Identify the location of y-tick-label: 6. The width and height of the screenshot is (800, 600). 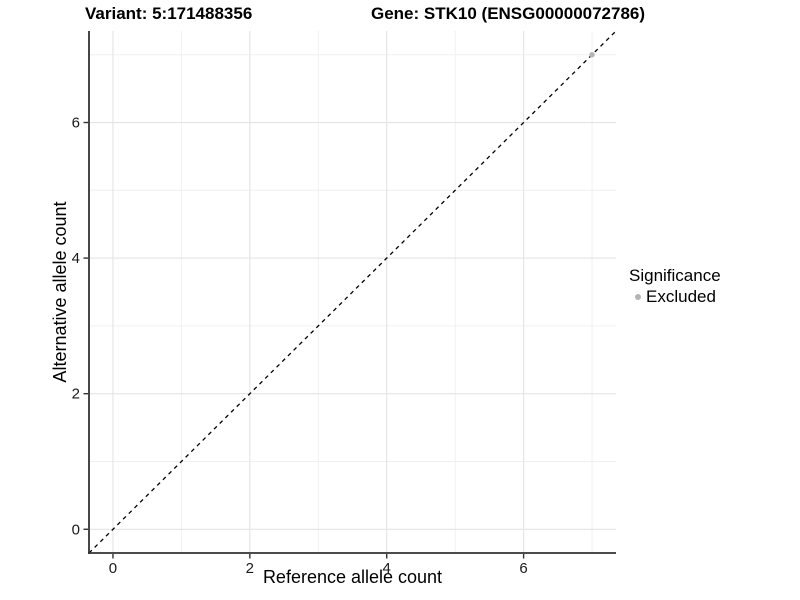
(76, 123).